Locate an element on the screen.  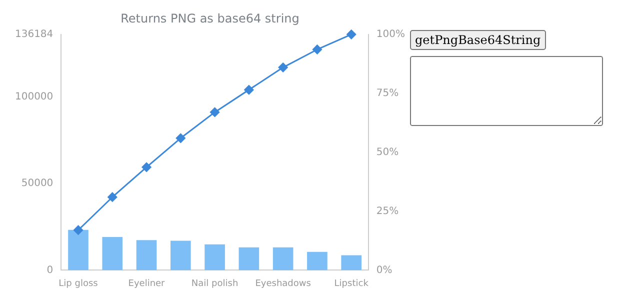
chart-title: Returns PNG as base64 string is located at coordinates (210, 18).